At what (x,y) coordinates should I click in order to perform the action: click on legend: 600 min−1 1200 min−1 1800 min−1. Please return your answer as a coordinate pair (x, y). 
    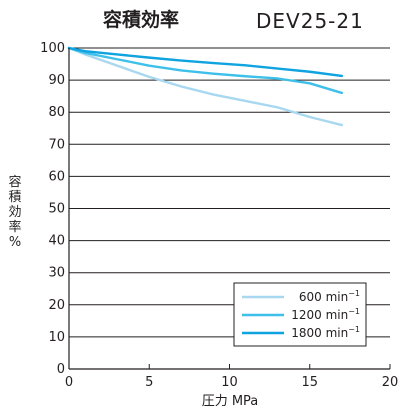
    Looking at the image, I should click on (300, 314).